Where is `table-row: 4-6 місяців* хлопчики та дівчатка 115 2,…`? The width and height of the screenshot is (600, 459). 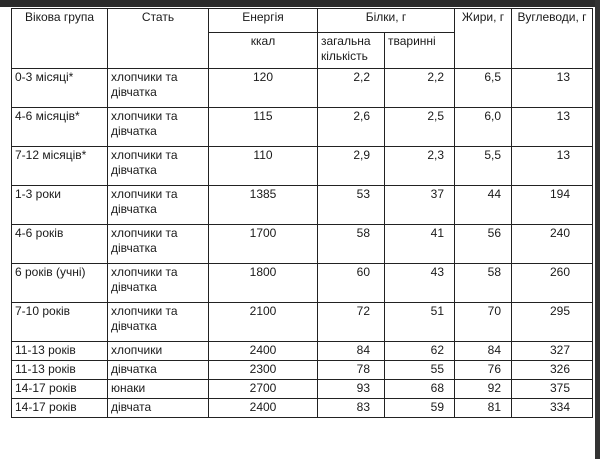 table-row: 4-6 місяців* хлопчики та дівчатка 115 2,… is located at coordinates (302, 127).